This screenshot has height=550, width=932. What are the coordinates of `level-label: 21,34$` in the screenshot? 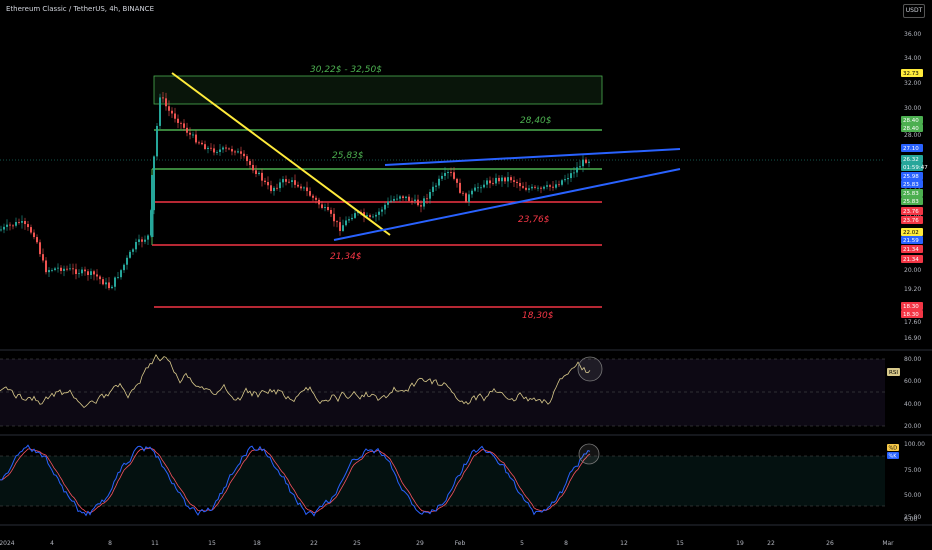 It's located at (346, 257).